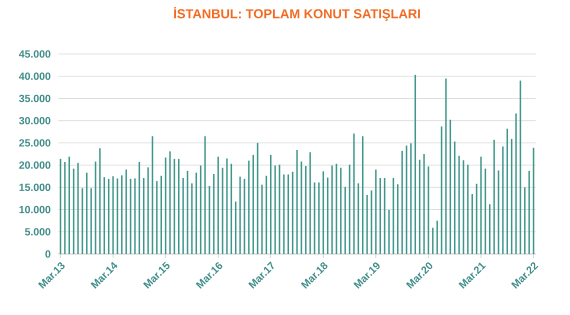 The height and width of the screenshot is (315, 570). What do you see at coordinates (34, 188) in the screenshot?
I see `y-tick-label: 15.000` at bounding box center [34, 188].